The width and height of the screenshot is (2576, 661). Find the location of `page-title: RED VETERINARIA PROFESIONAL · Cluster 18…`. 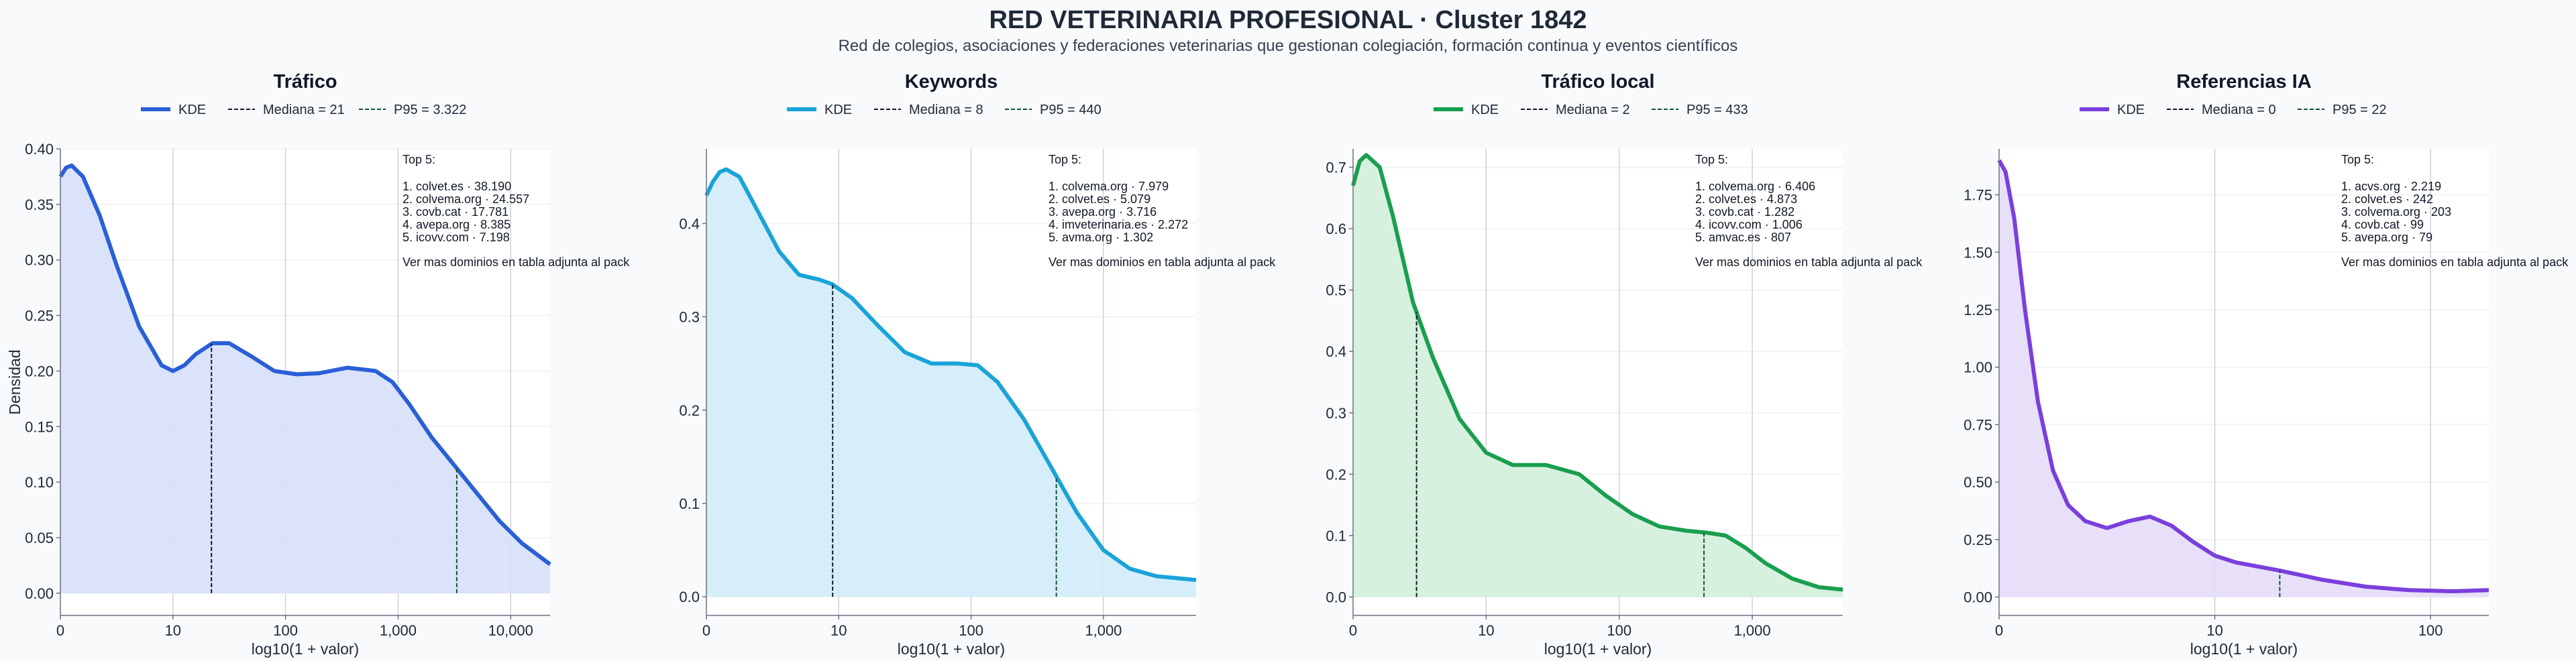

page-title: RED VETERINARIA PROFESIONAL · Cluster 18… is located at coordinates (1288, 20).